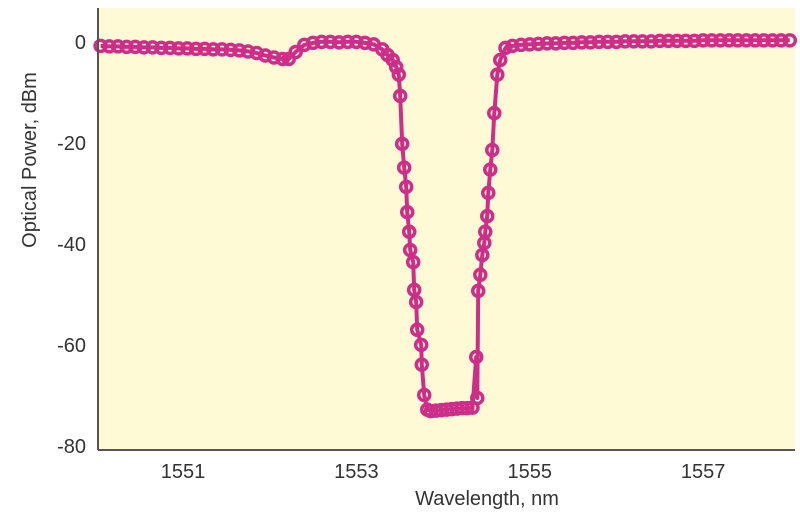 This screenshot has height=527, width=800. I want to click on x-tick-label: 1557, so click(703, 472).